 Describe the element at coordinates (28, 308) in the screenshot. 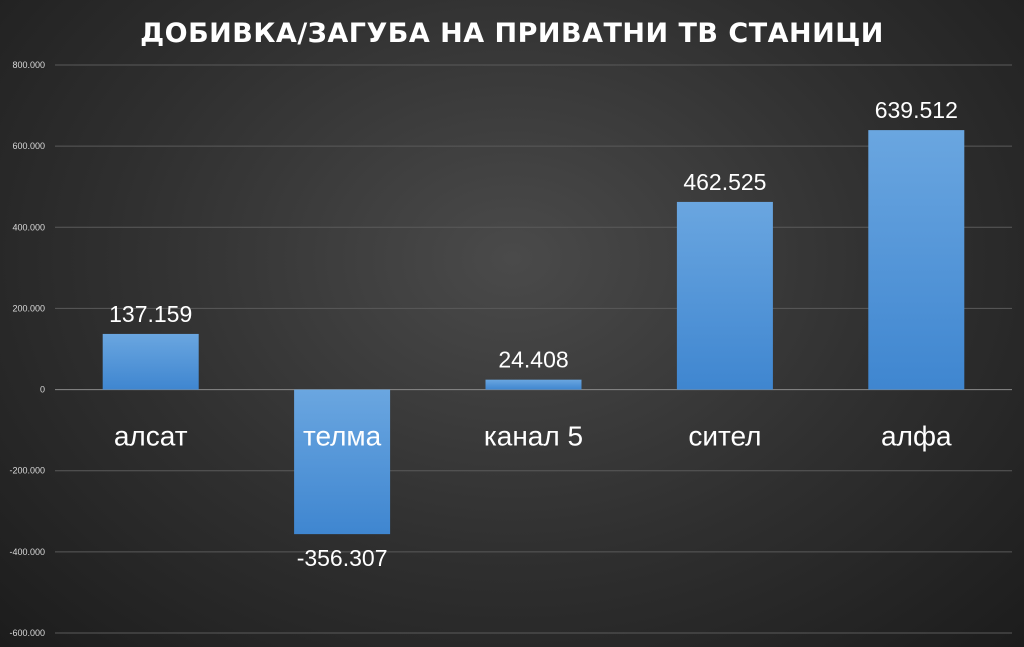

I see `y-tick-label: 200.000` at that location.